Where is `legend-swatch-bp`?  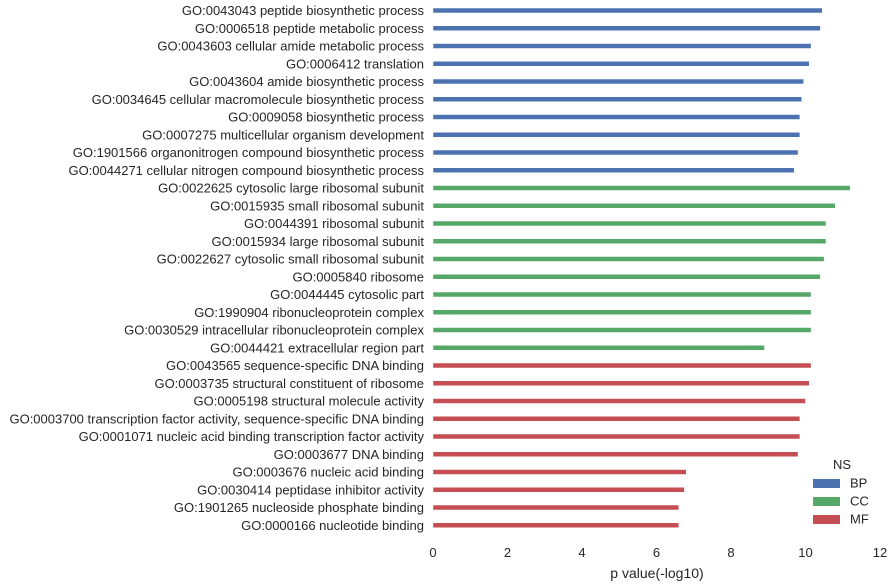 legend-swatch-bp is located at coordinates (826, 483).